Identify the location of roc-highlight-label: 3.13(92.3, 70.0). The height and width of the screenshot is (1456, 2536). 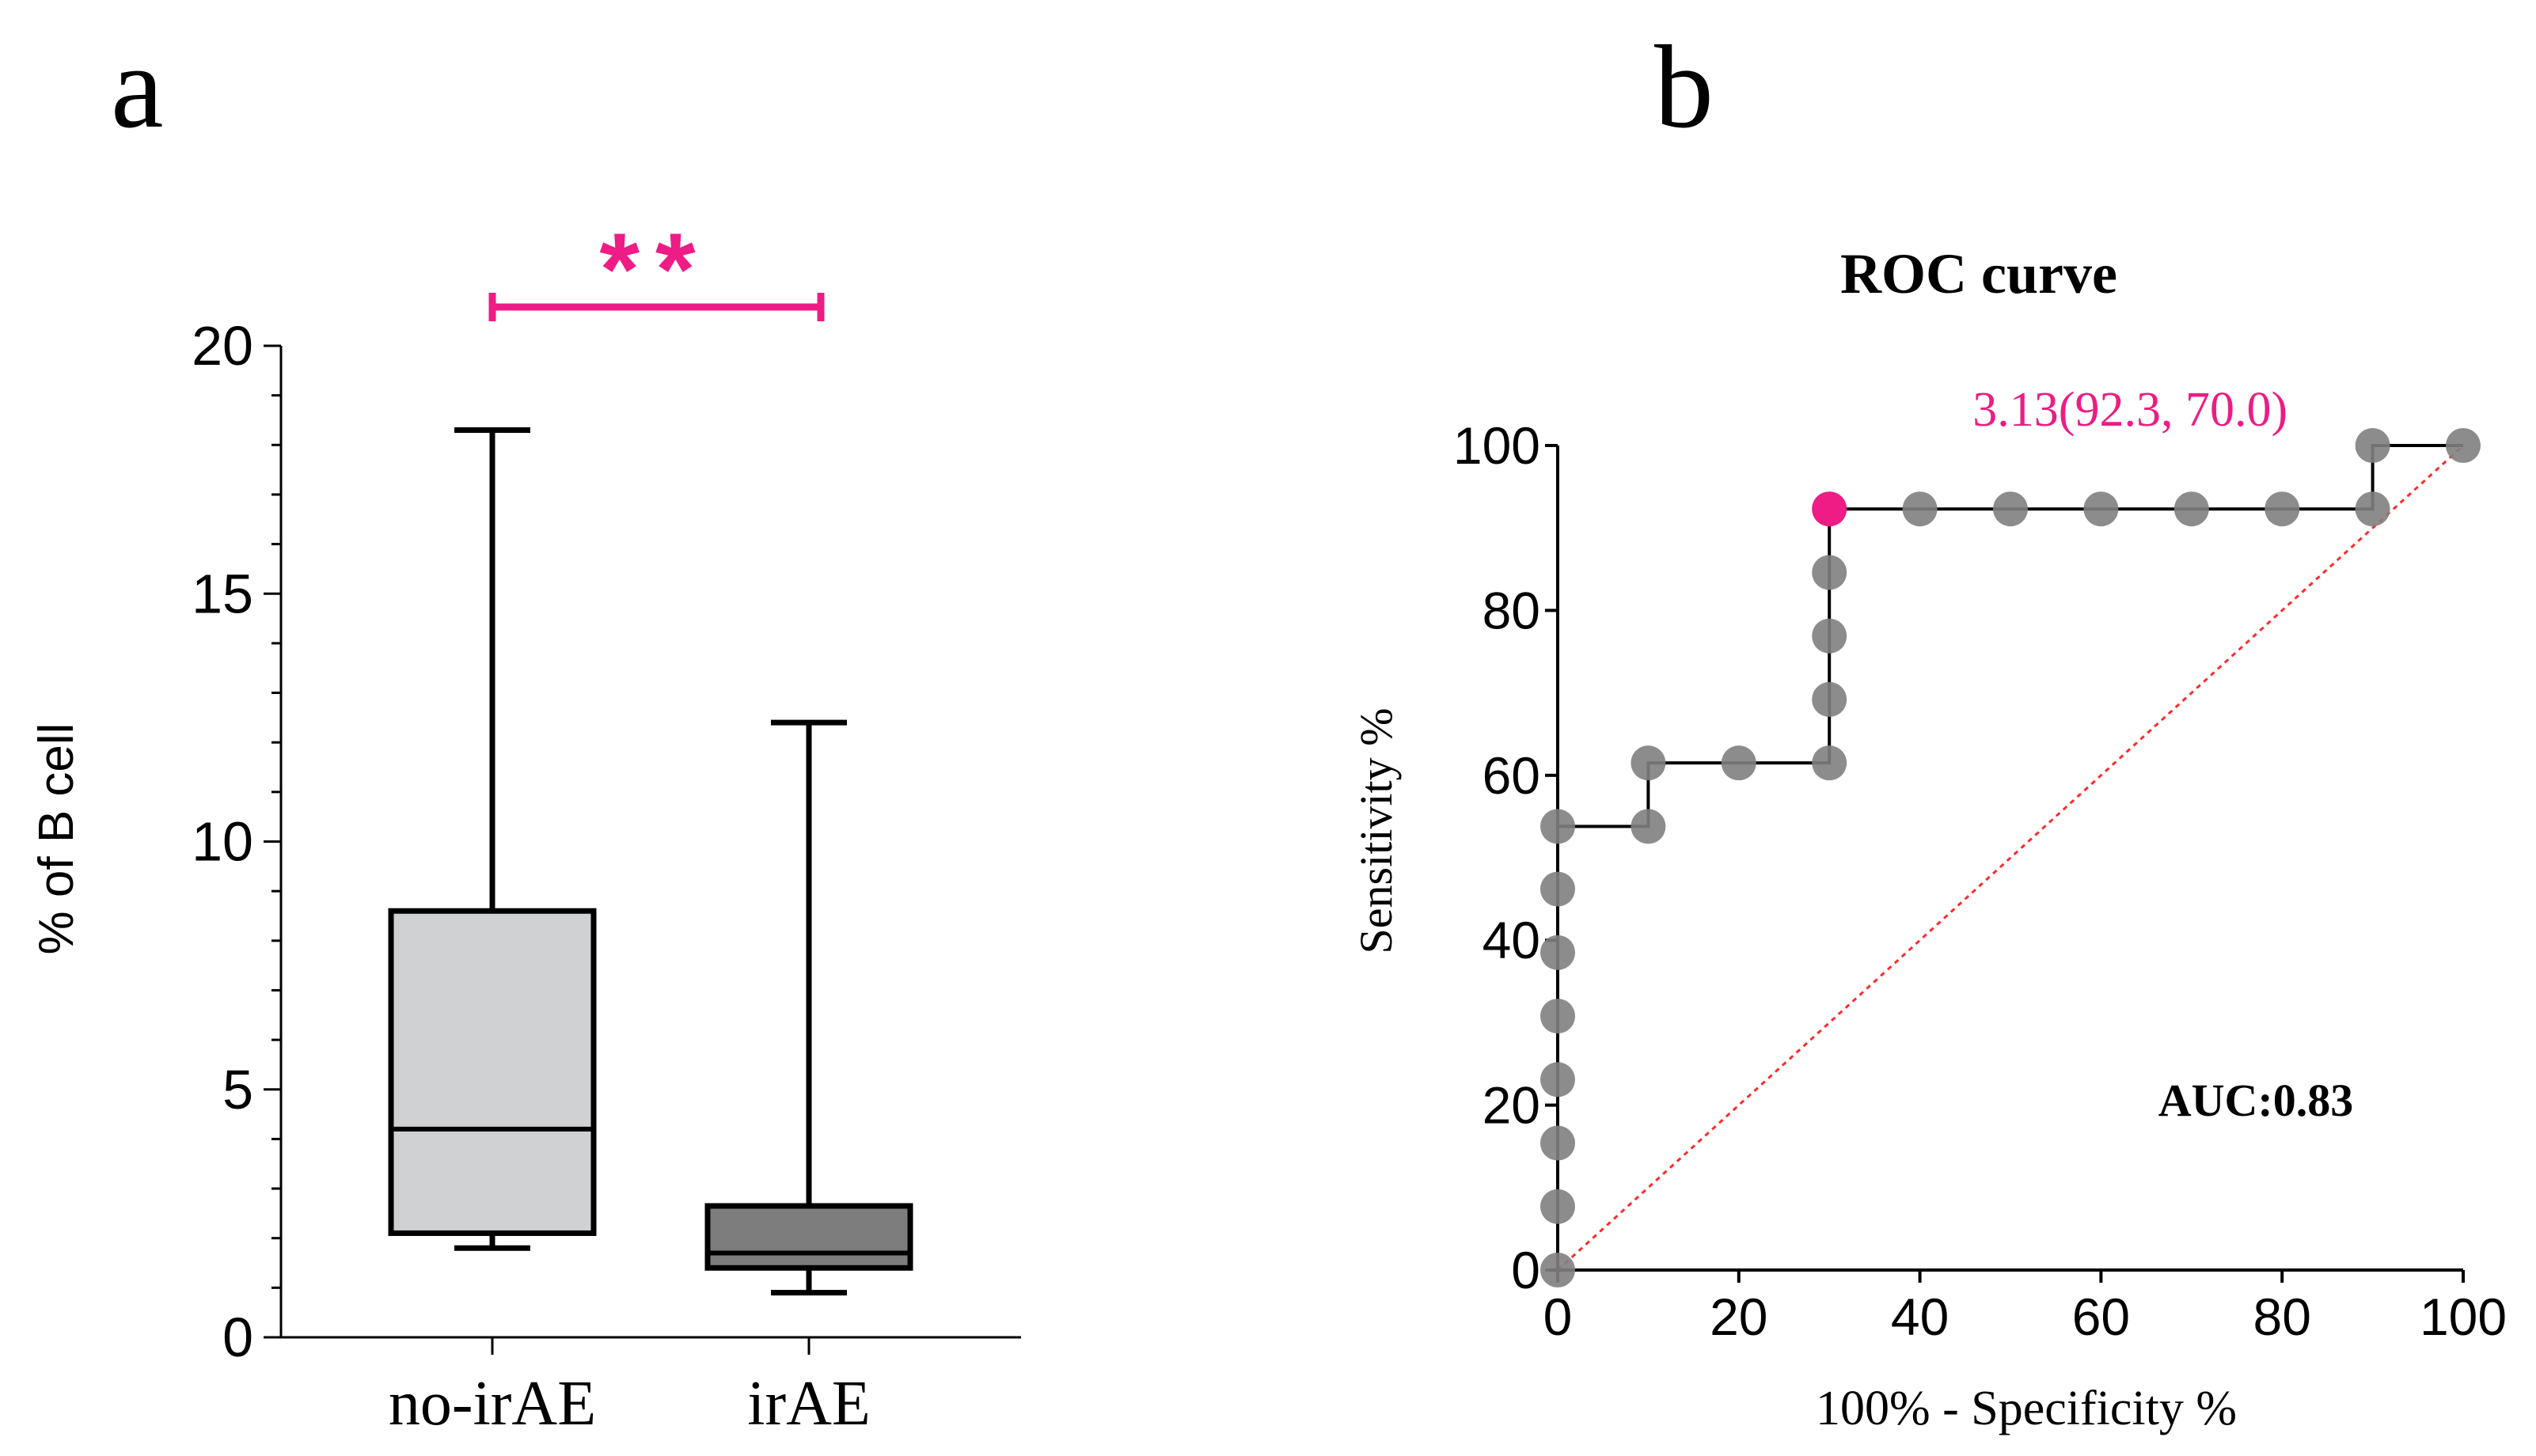
(2129, 410).